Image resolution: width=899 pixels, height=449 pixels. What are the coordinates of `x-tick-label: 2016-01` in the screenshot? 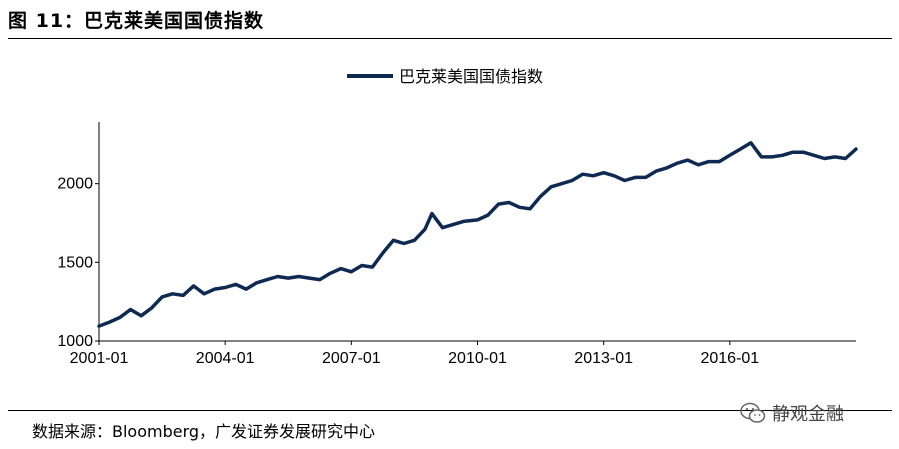 It's located at (729, 358).